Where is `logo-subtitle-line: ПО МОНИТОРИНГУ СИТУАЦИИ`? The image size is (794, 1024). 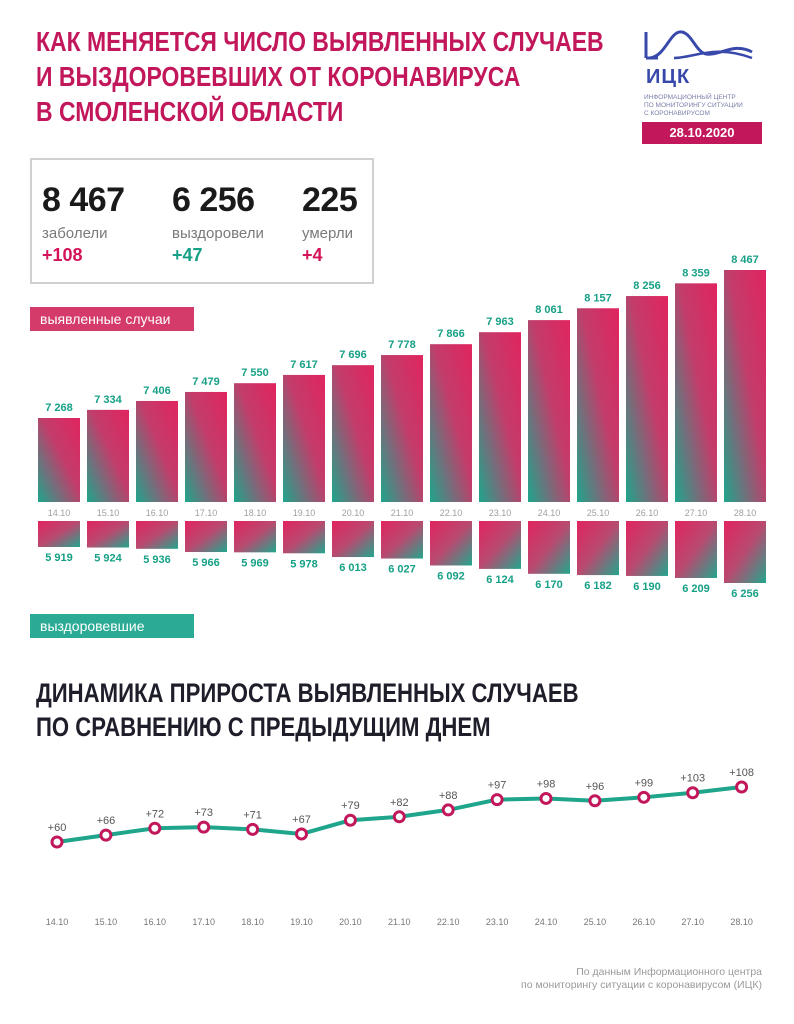
logo-subtitle-line: ПО МОНИТОРИНГУ СИТУАЦИИ is located at coordinates (693, 105).